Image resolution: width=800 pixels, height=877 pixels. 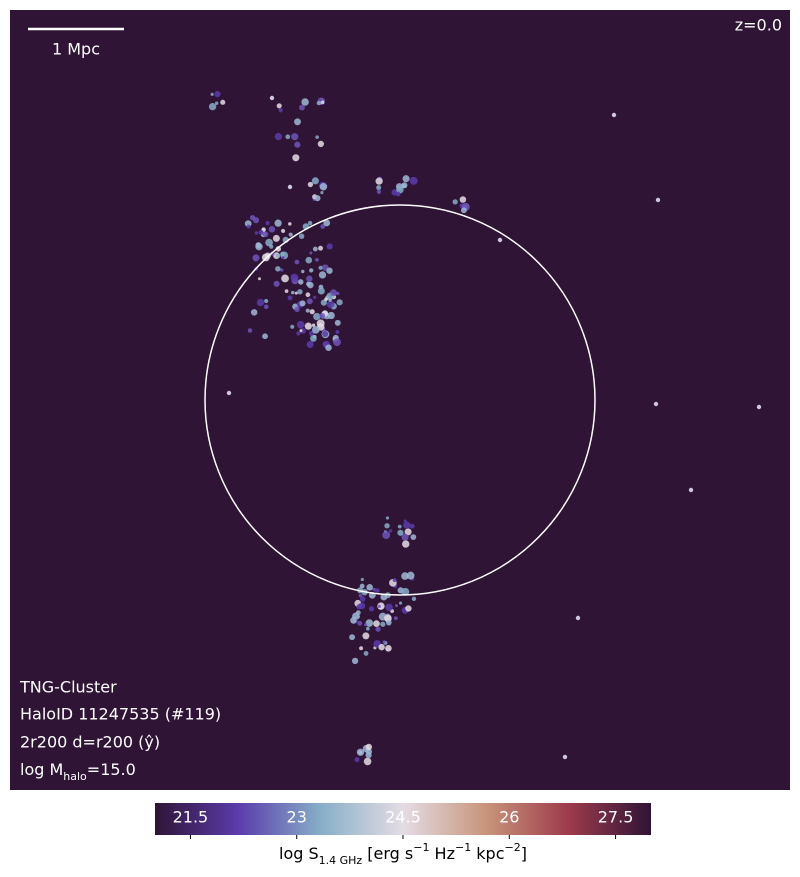 I want to click on text-part: Hz, so click(x=442, y=853).